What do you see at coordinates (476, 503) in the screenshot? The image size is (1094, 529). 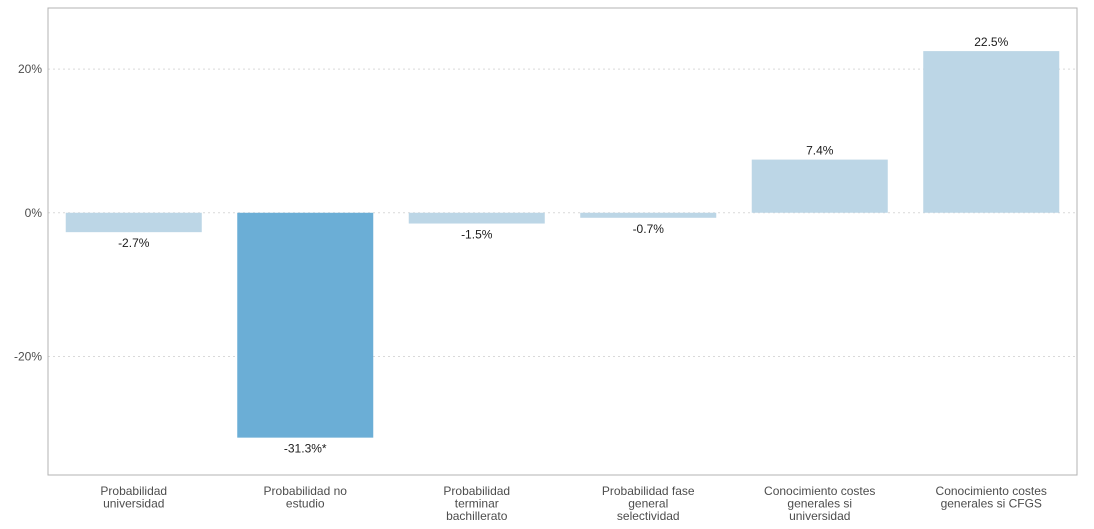 I see `x-tick-label: Probabilidad terminar bachillerato` at bounding box center [476, 503].